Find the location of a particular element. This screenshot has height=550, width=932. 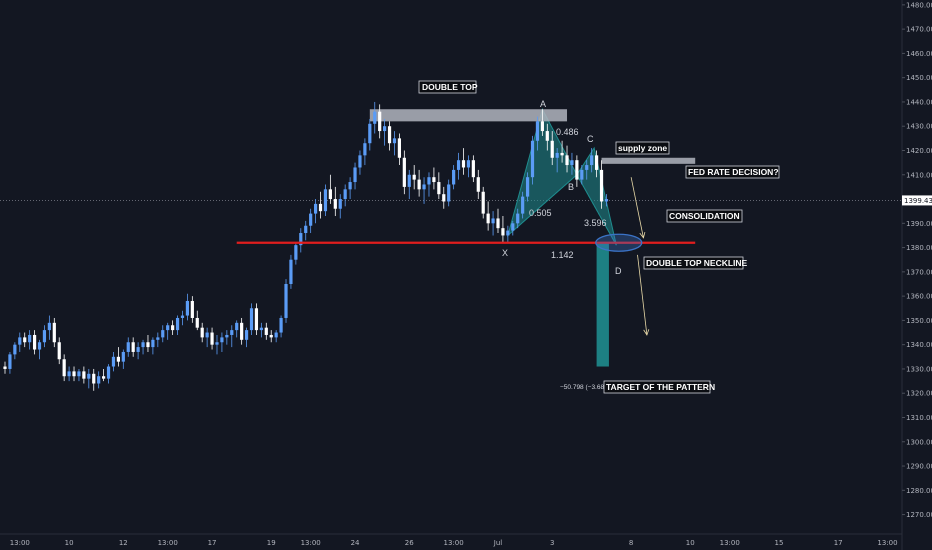

ratio-xd-label: 1.142 is located at coordinates (562, 255).